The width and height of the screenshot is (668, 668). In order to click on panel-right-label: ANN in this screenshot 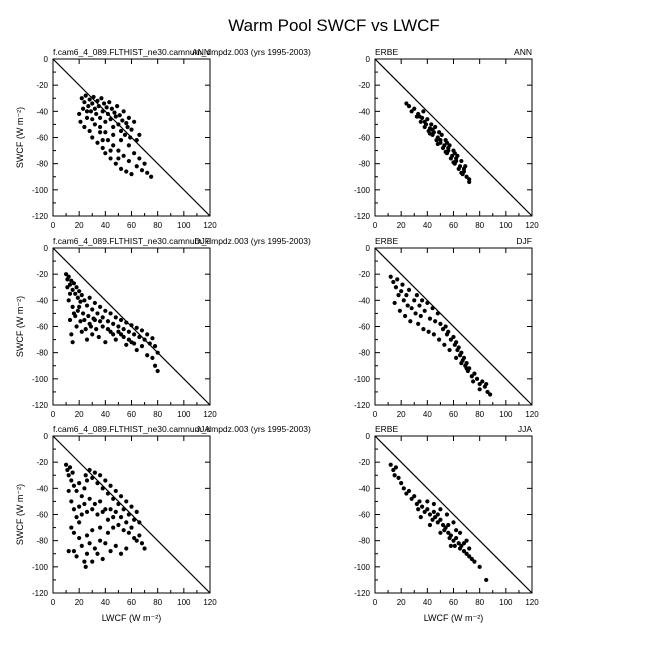, I will do `click(523, 52)`.